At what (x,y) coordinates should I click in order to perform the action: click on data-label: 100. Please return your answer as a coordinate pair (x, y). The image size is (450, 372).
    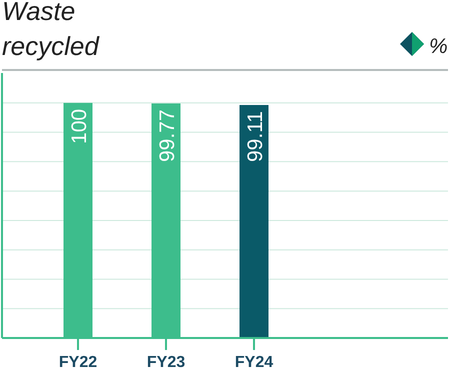
    Looking at the image, I should click on (79, 126).